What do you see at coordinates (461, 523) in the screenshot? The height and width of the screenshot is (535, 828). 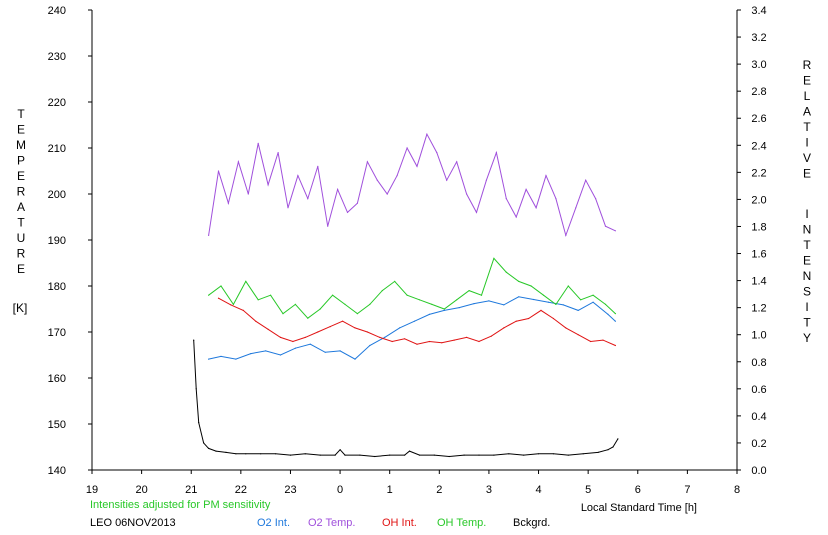 I see `legend-oh-temp: OH Temp.` at bounding box center [461, 523].